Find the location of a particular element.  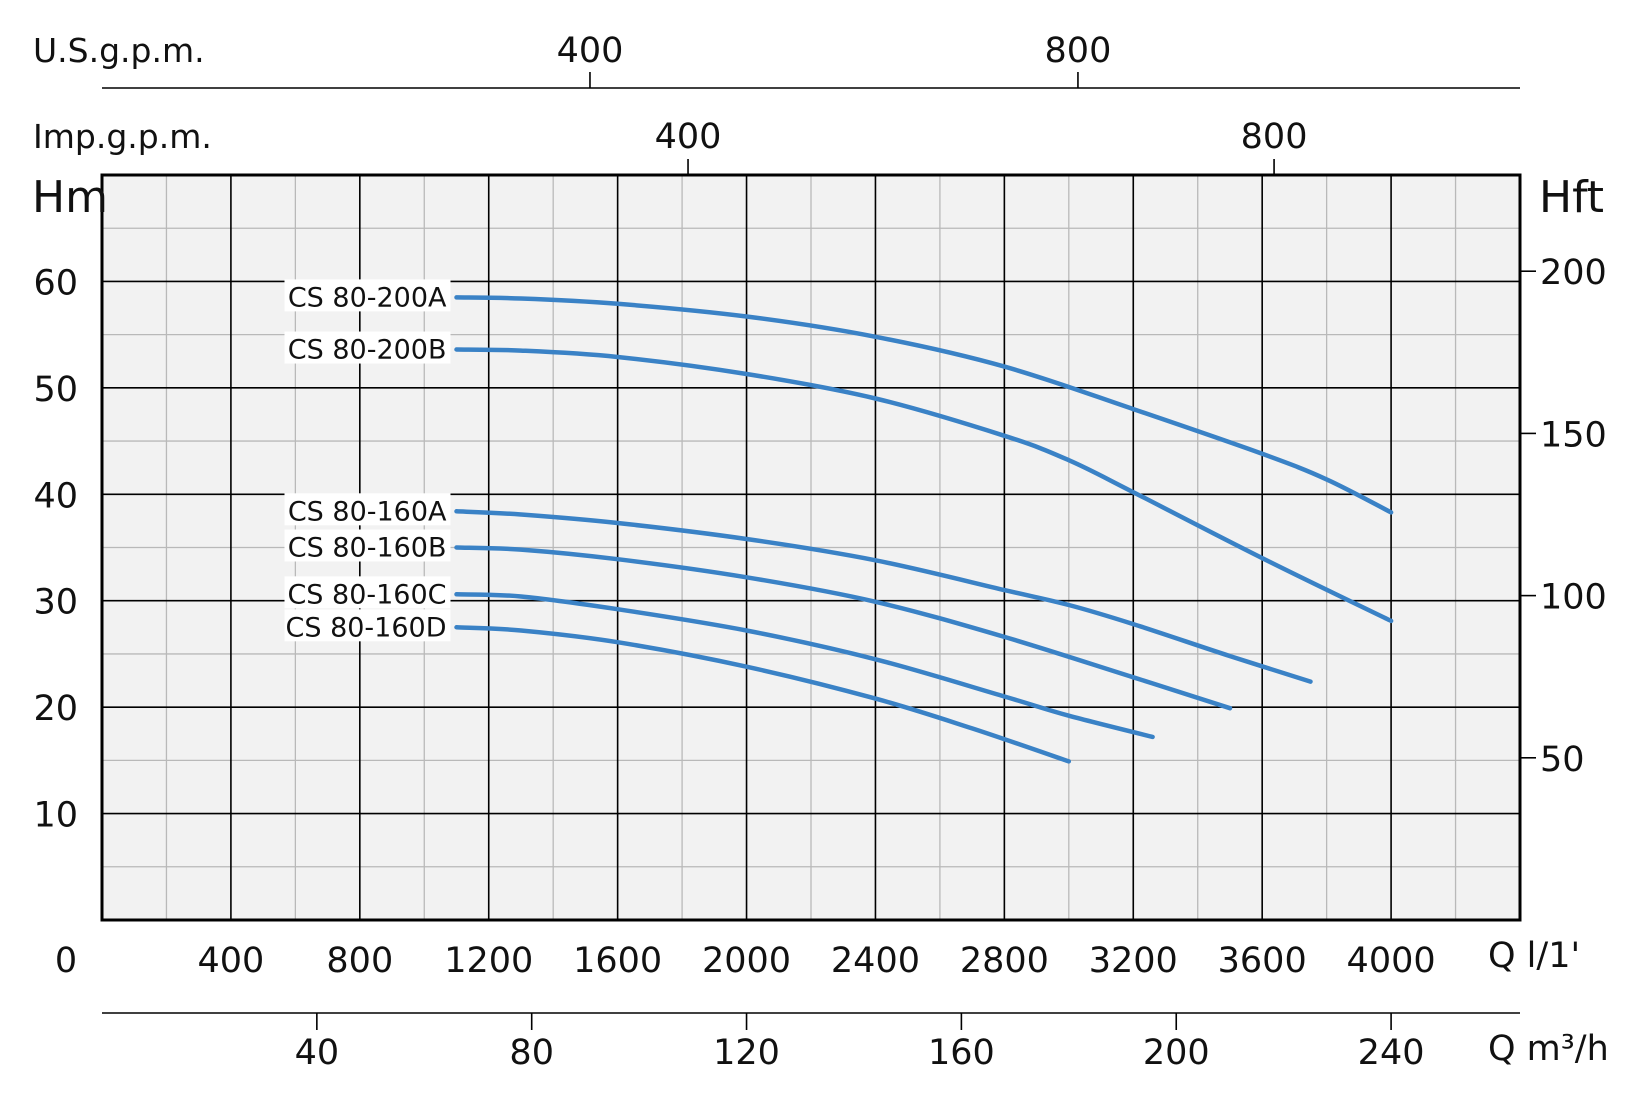

x-tick-label: 3200 is located at coordinates (1133, 961).